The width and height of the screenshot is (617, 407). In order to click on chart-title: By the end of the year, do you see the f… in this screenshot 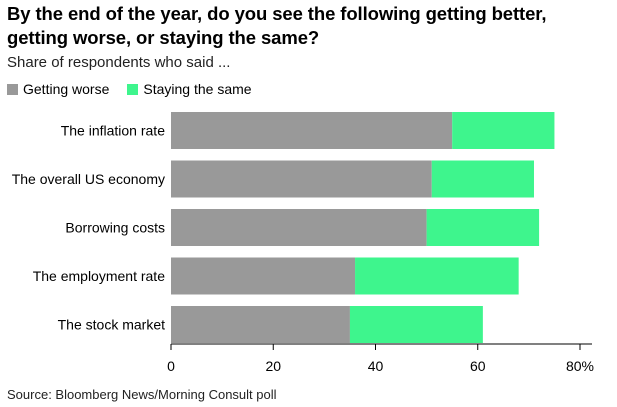, I will do `click(277, 25)`.